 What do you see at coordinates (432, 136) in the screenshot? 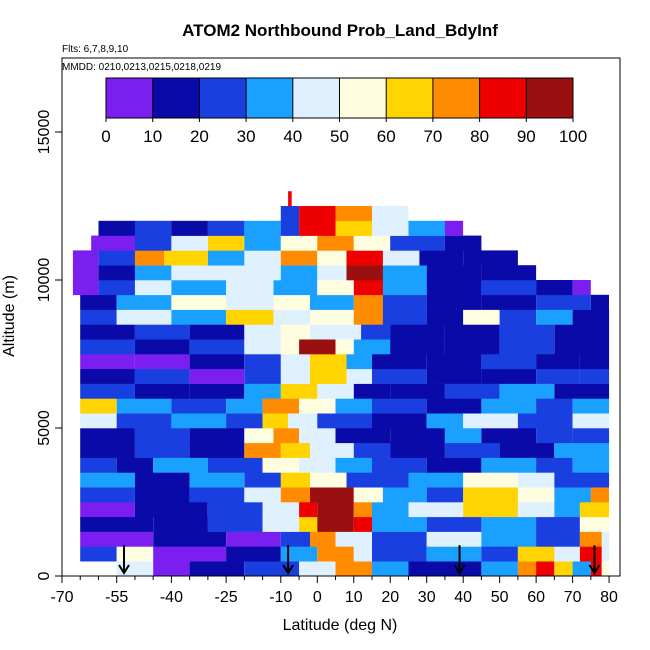
I see `colorbar-tick-label: 70` at bounding box center [432, 136].